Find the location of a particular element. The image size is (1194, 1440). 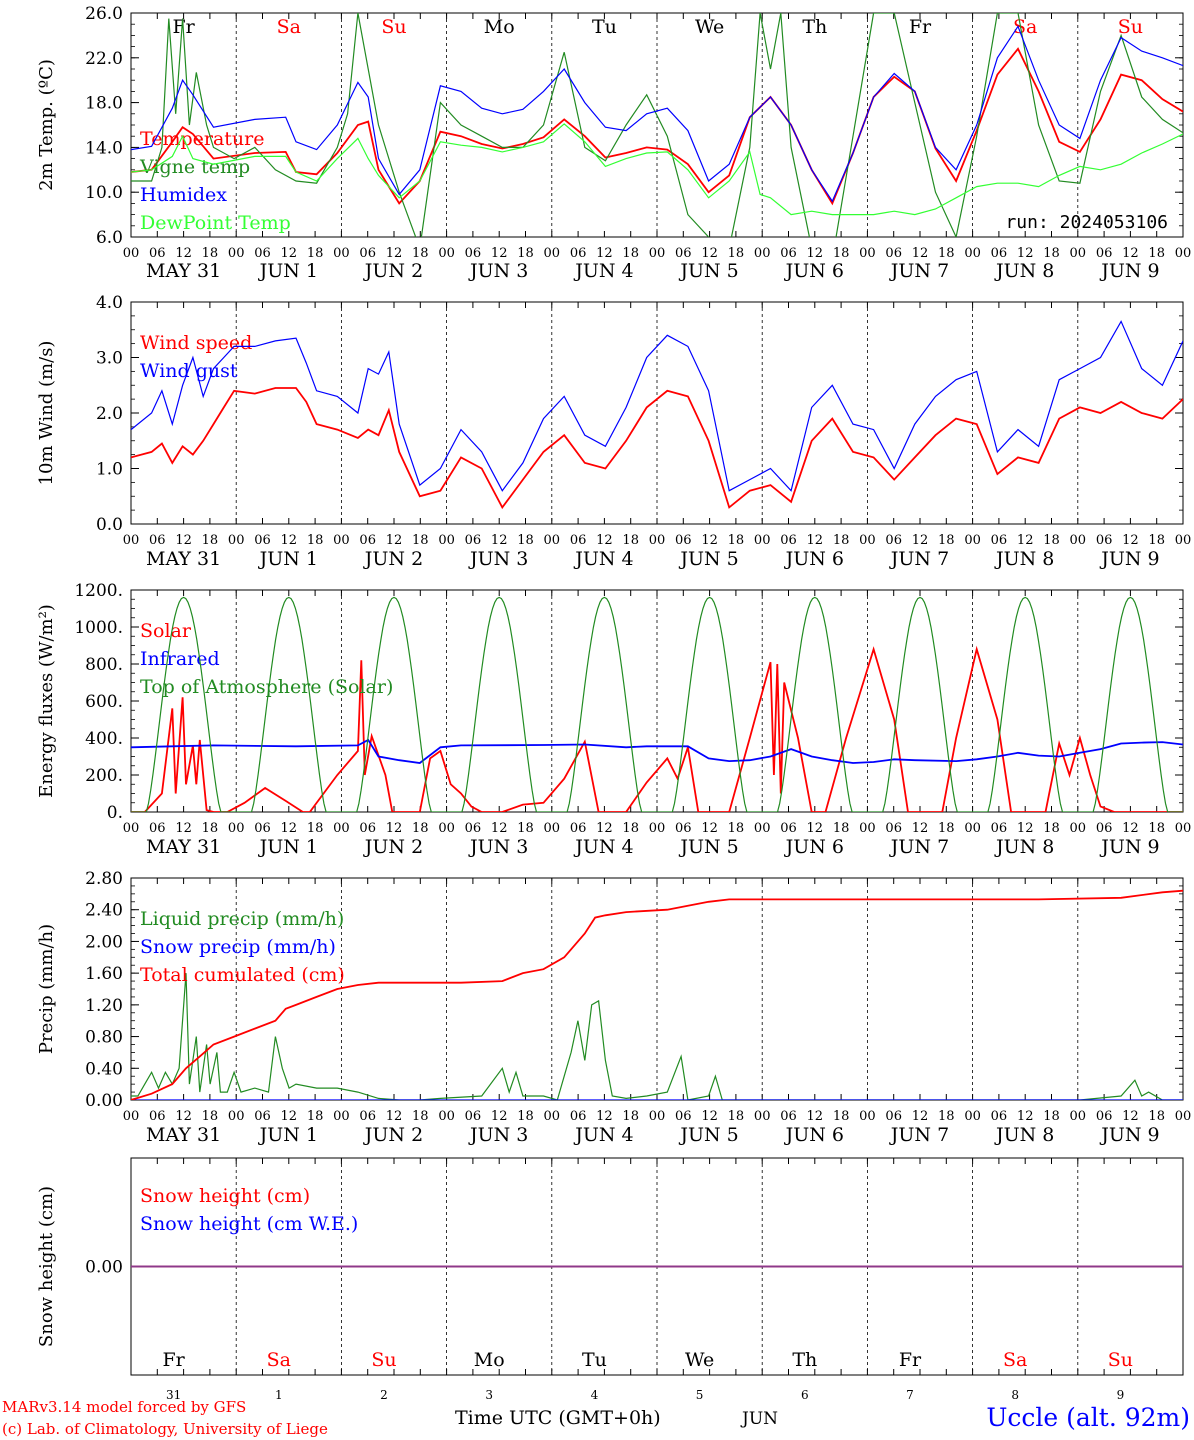

day-number-label: 9 is located at coordinates (1121, 1395).